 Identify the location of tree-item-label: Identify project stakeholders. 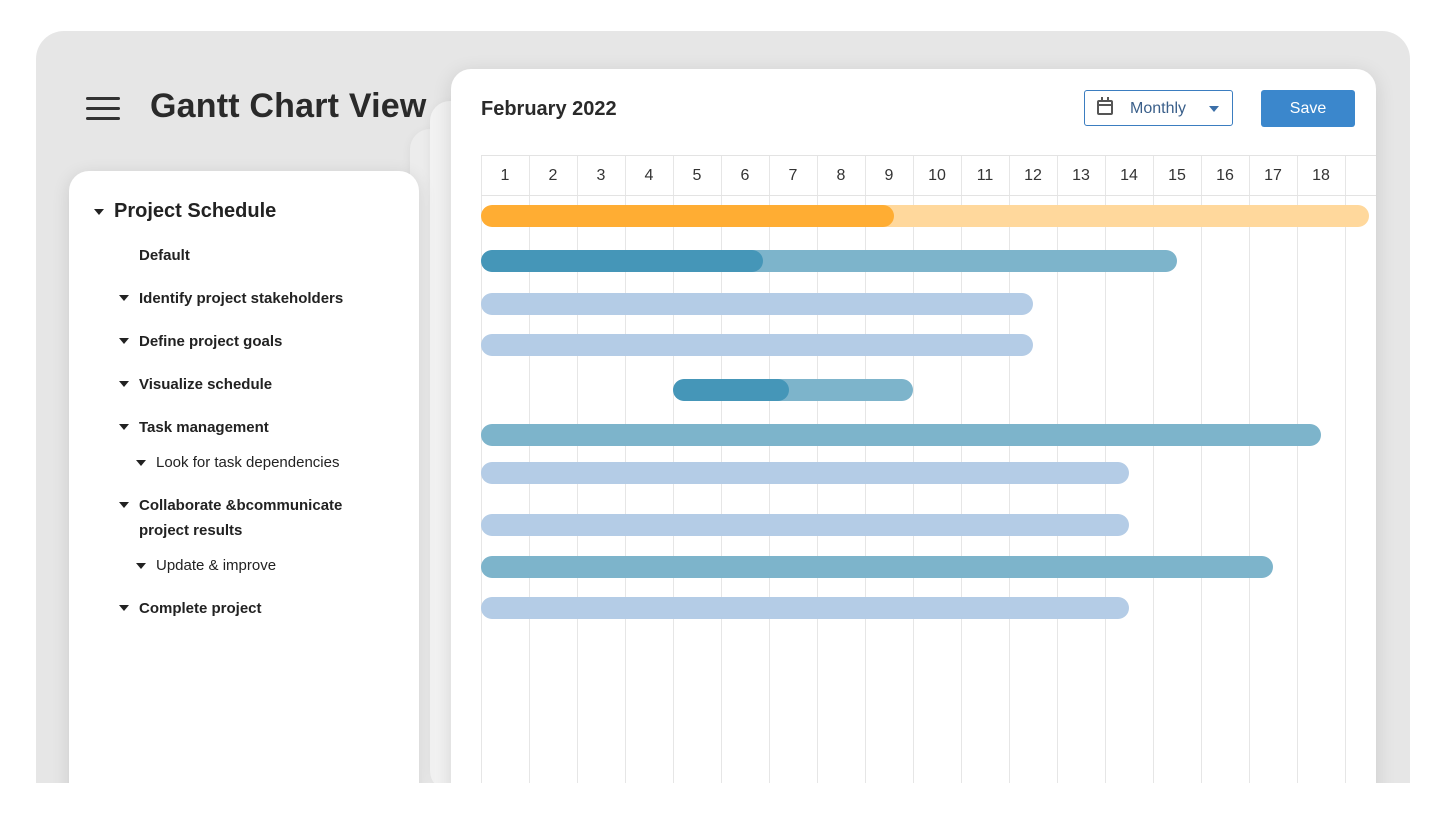
(241, 298).